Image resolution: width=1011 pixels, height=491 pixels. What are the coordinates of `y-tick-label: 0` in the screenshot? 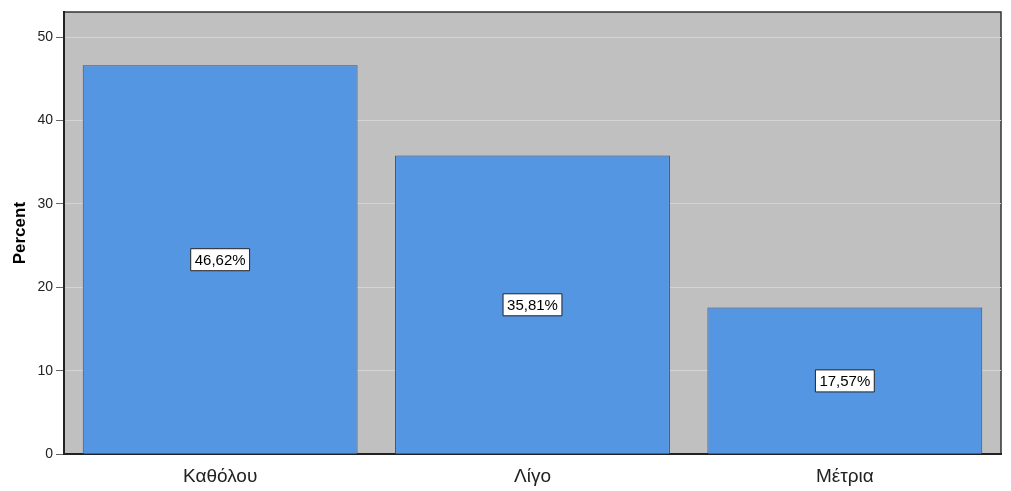 It's located at (49, 453).